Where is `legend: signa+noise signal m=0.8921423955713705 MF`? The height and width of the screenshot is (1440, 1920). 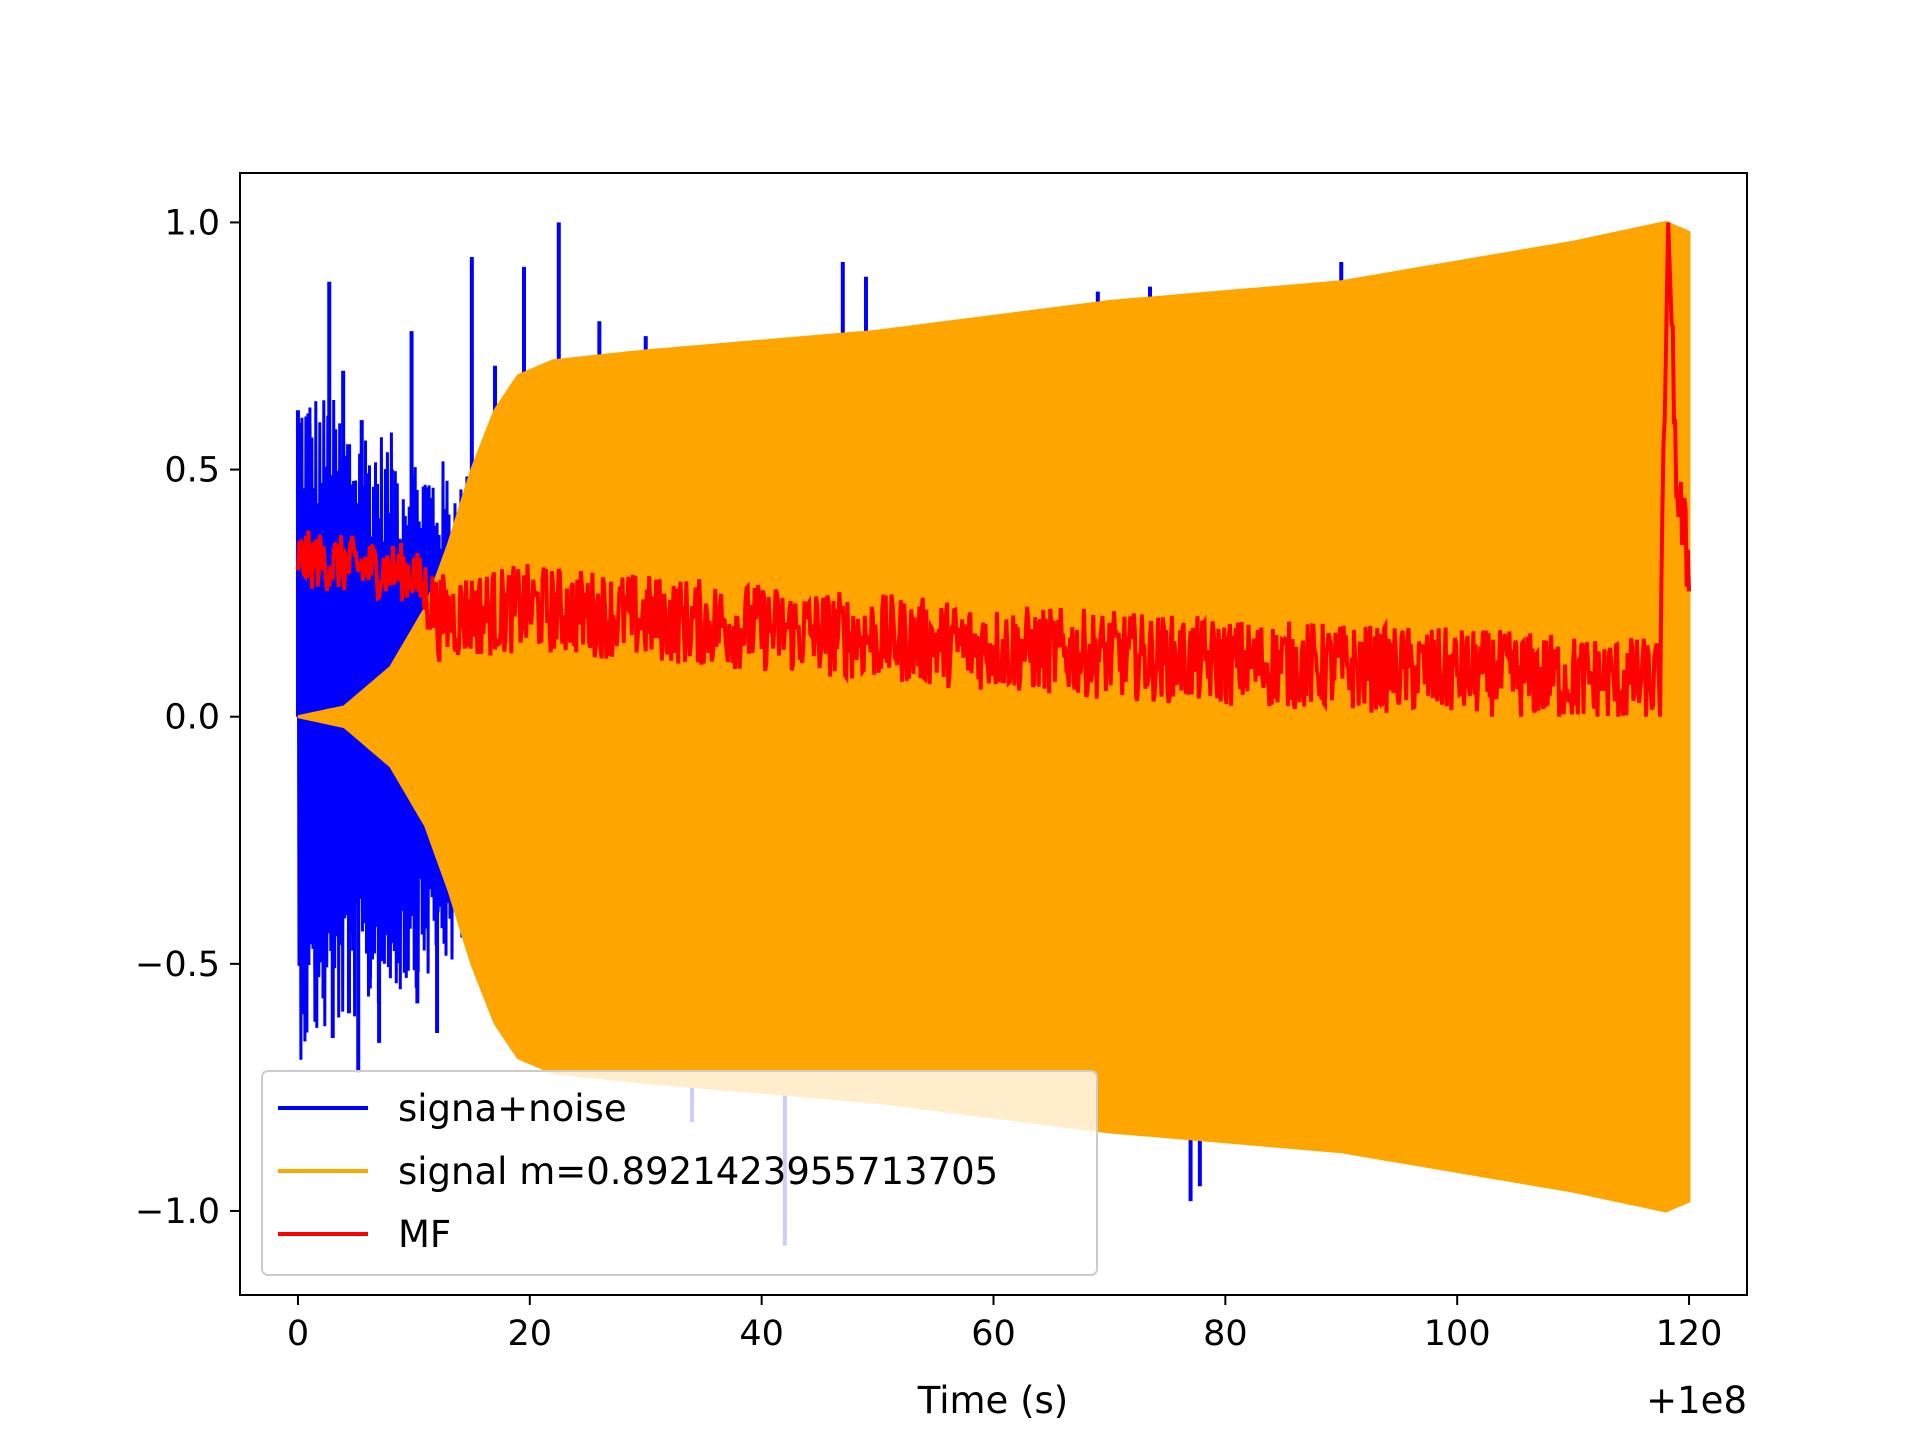 legend: signa+noise signal m=0.8921423955713705 MF is located at coordinates (679, 1173).